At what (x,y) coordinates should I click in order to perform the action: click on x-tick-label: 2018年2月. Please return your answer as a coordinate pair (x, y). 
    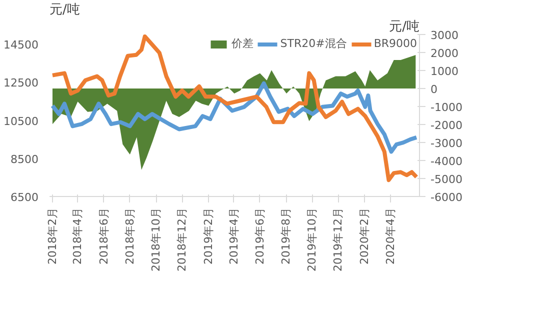
    Looking at the image, I should click on (52, 235).